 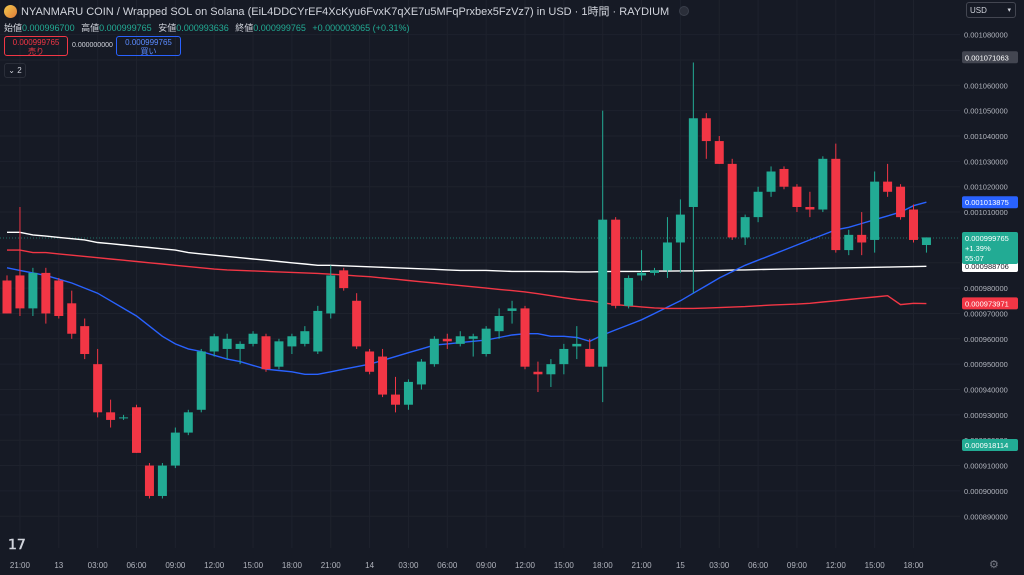 What do you see at coordinates (986, 466) in the screenshot?
I see `y-tick-label: 0.000910000` at bounding box center [986, 466].